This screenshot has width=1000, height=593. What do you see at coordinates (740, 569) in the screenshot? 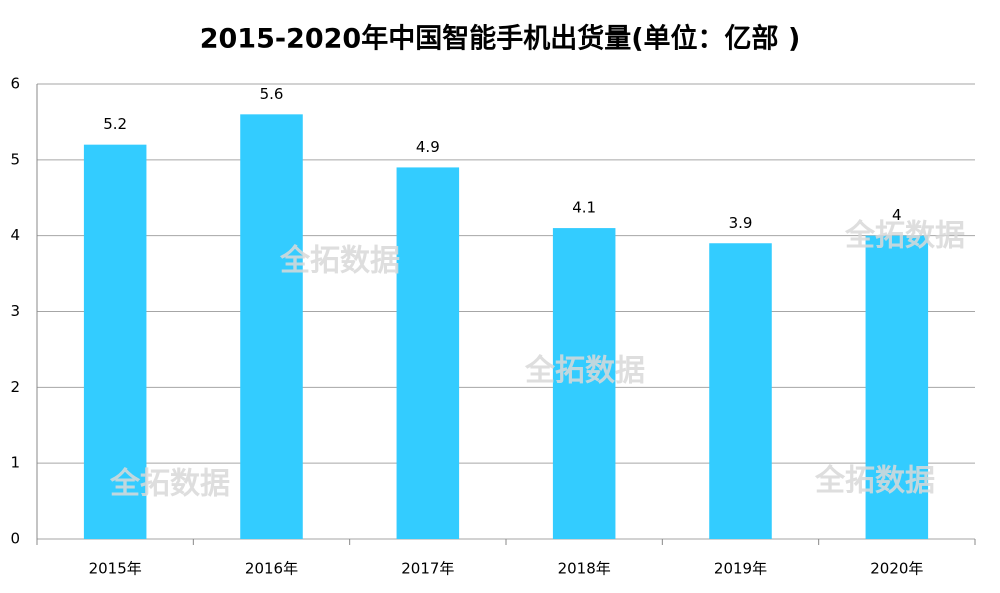
I see `x-tick-label: 2019年` at bounding box center [740, 569].